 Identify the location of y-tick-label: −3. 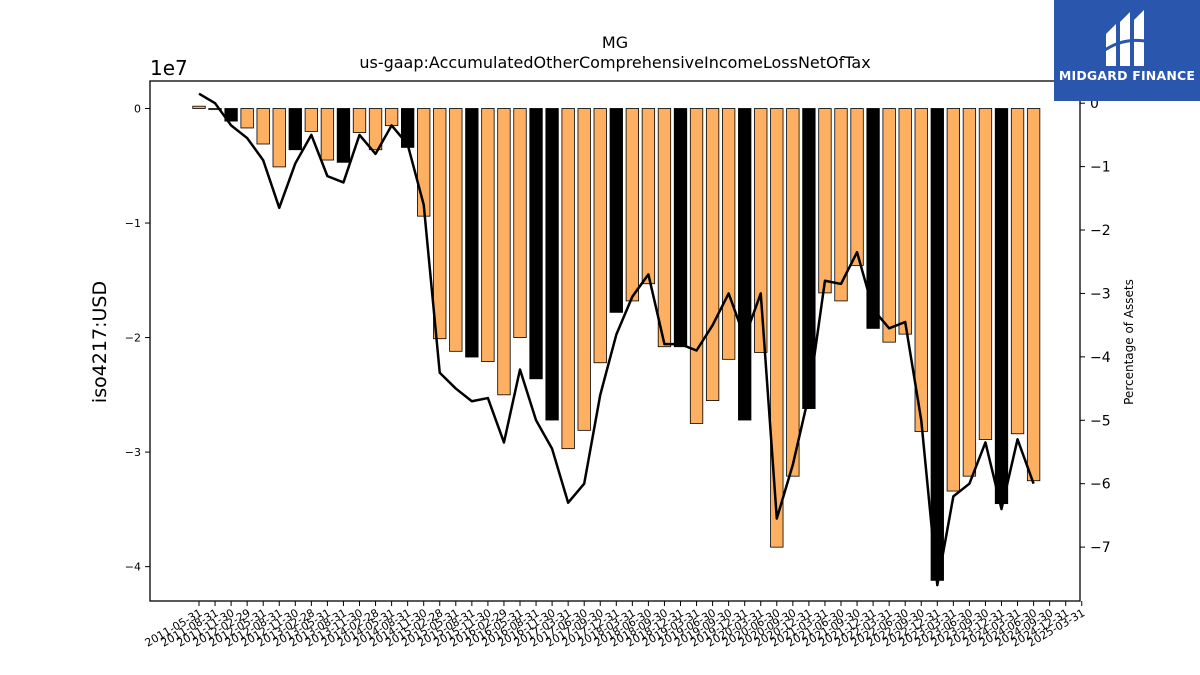
(133, 452).